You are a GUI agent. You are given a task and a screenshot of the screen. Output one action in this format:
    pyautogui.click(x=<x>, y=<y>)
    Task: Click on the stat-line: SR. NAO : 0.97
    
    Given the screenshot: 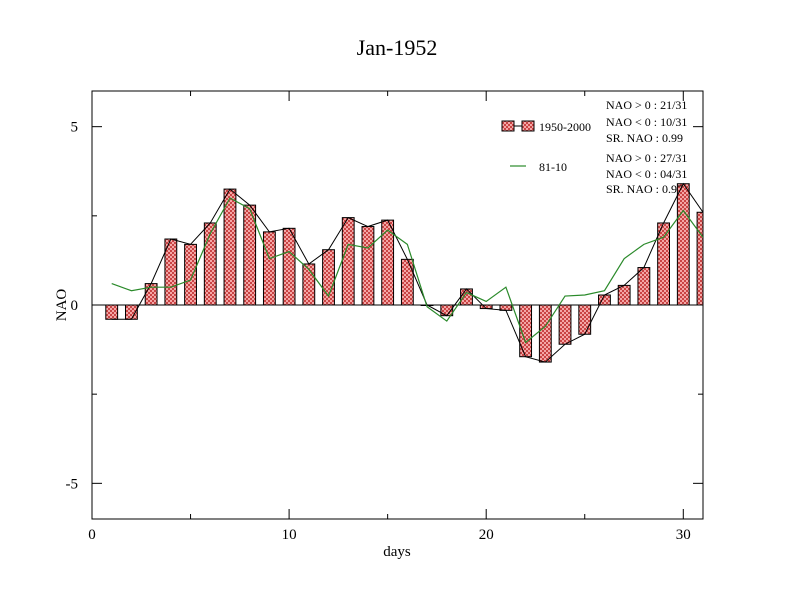 What is the action you would take?
    pyautogui.click(x=644, y=189)
    